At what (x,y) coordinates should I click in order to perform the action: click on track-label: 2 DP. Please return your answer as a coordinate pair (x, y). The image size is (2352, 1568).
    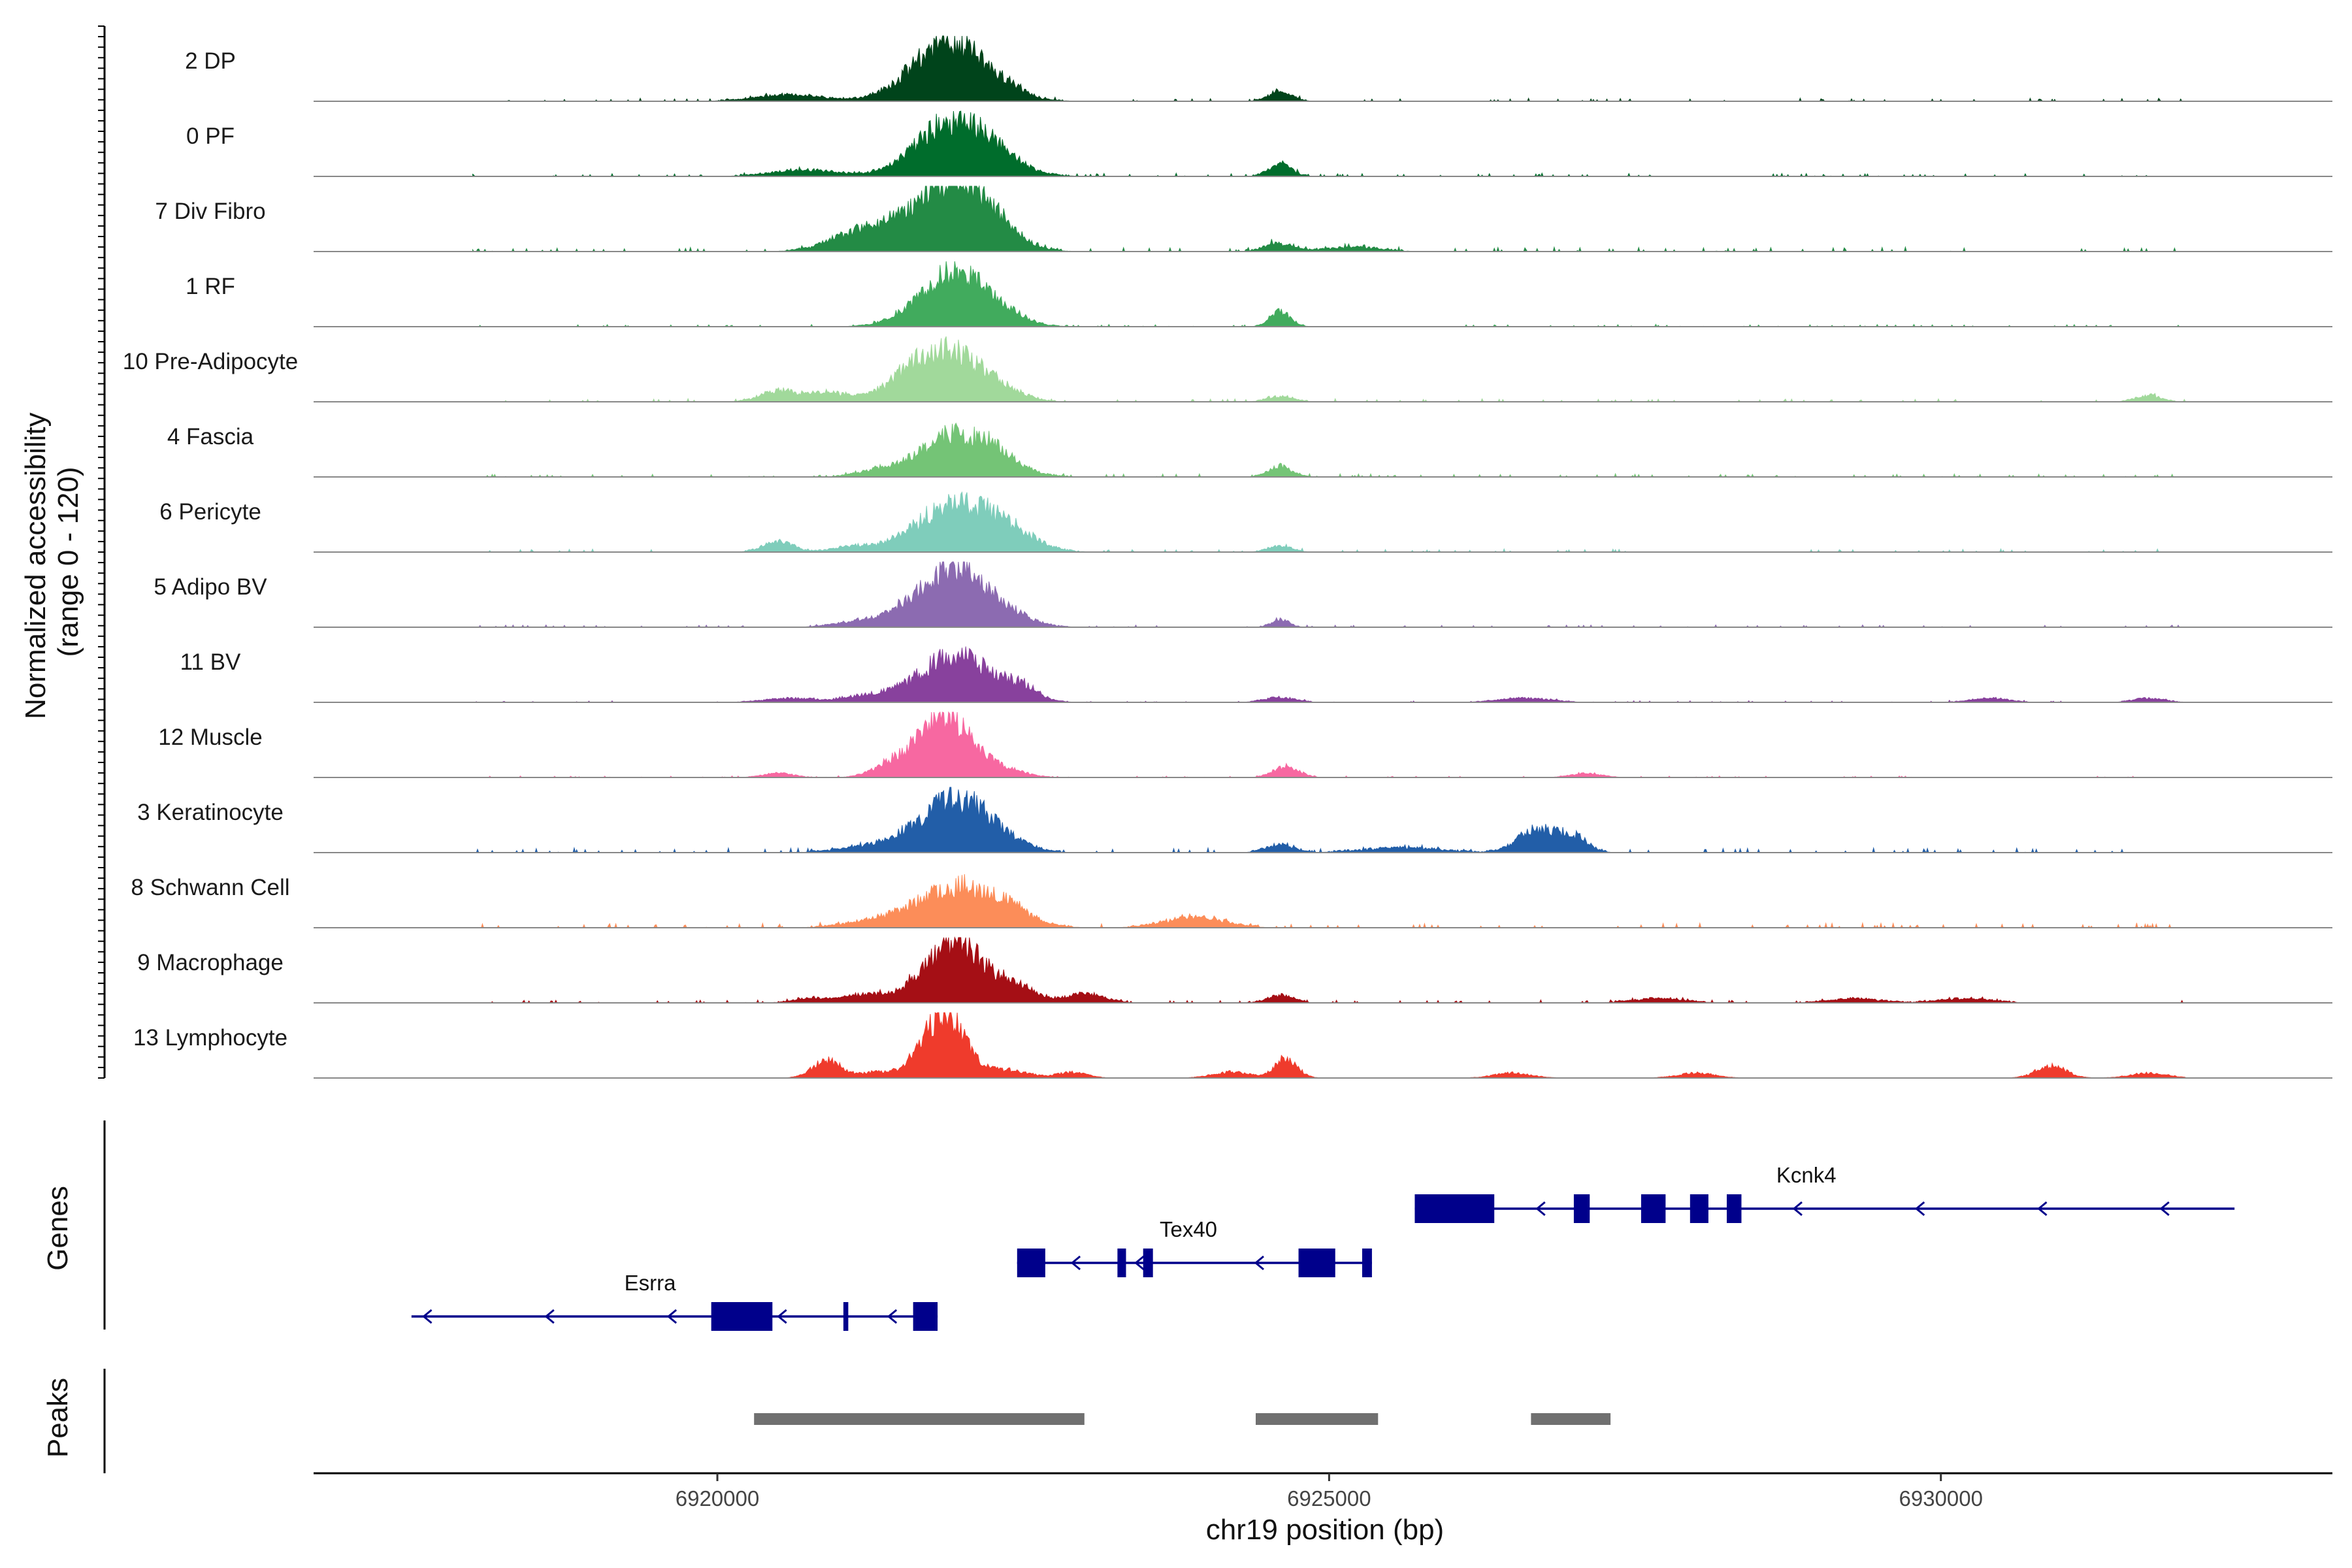
    Looking at the image, I should click on (210, 61).